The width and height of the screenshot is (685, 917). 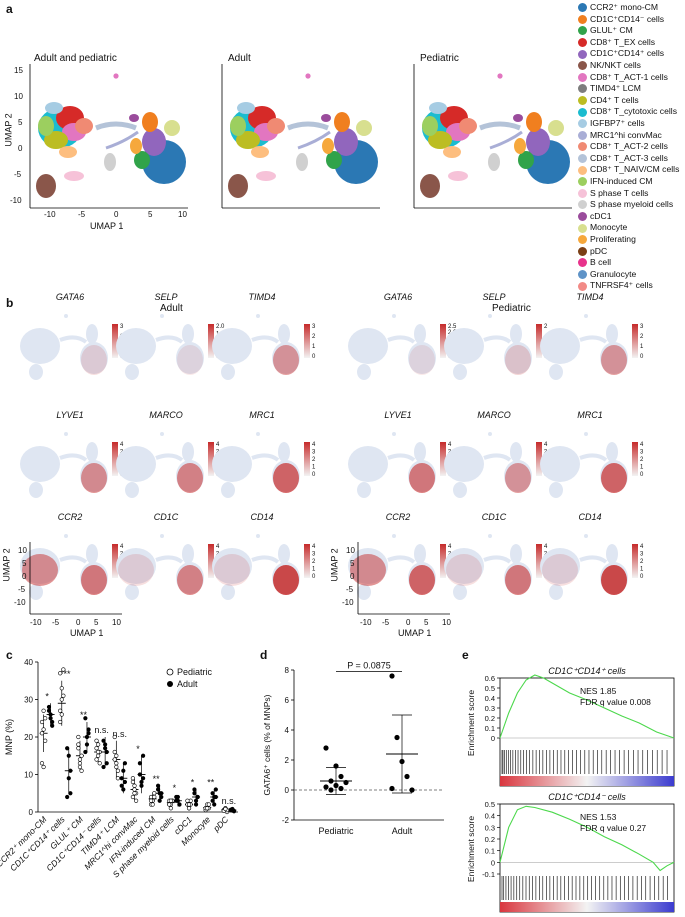 I want to click on feat-ylabel-adult: UMAP 2, so click(x=6, y=565).